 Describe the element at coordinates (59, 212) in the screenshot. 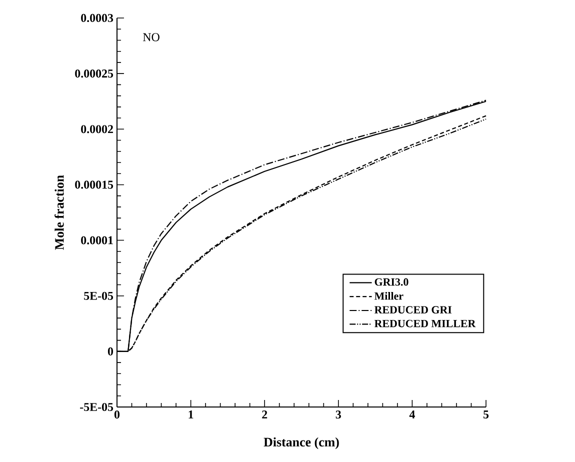

I see `y-axis-title: Mole fraction` at that location.